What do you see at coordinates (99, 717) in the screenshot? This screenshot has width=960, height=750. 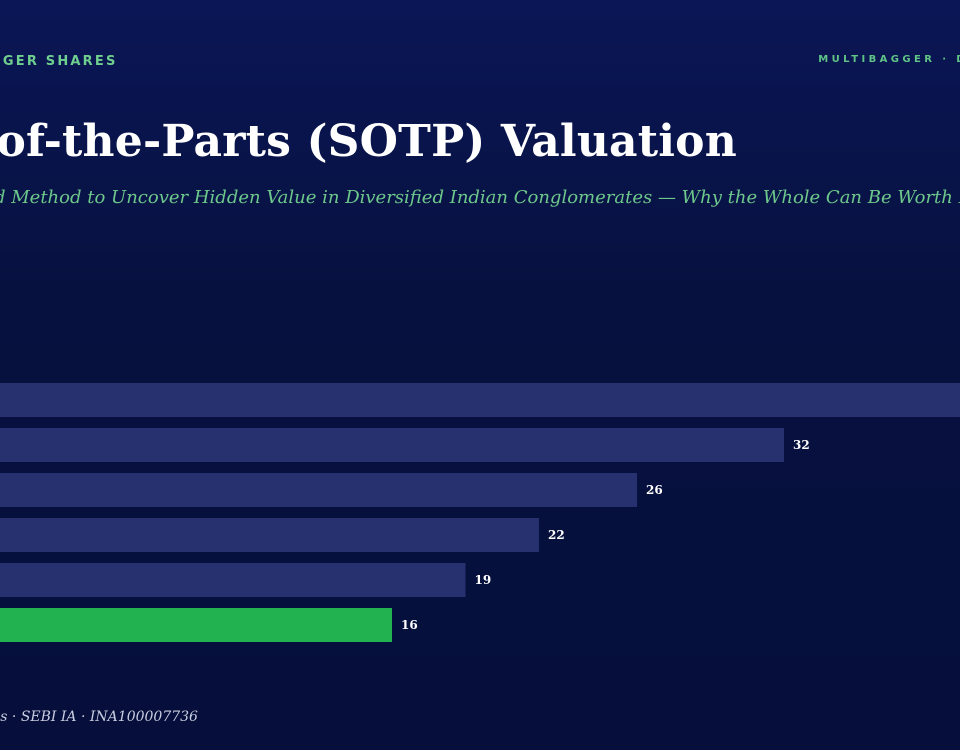 I see `footer-credit: es · SEBI IA · INA100007736` at bounding box center [99, 717].